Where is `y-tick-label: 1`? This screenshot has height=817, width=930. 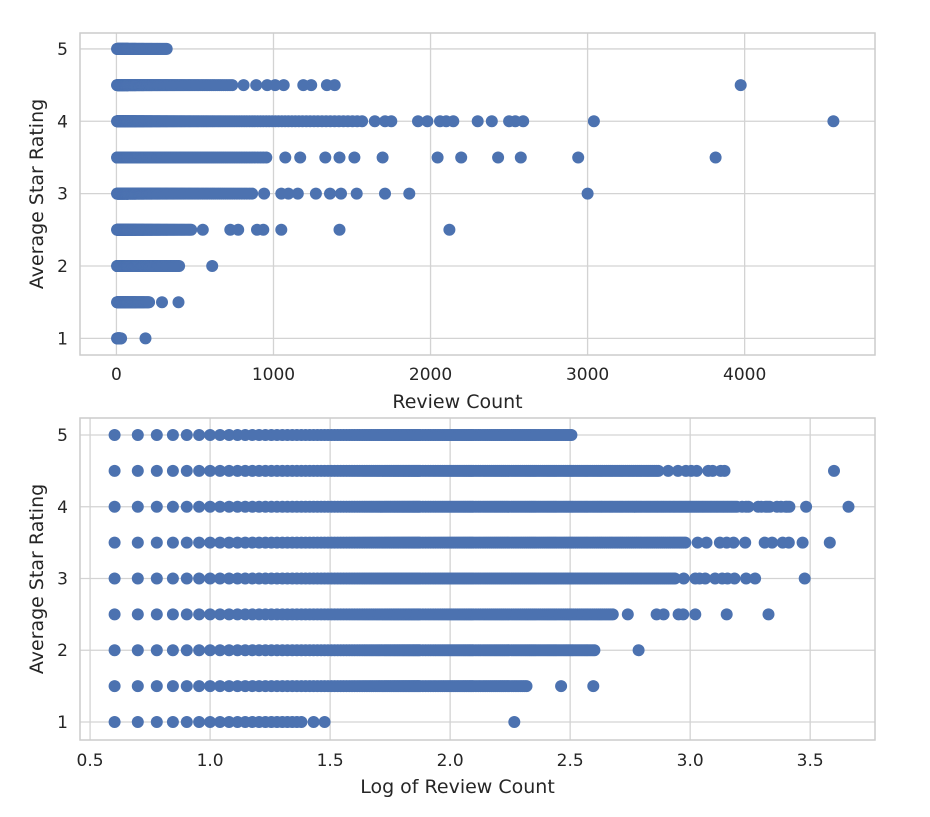 y-tick-label: 1 is located at coordinates (62, 339).